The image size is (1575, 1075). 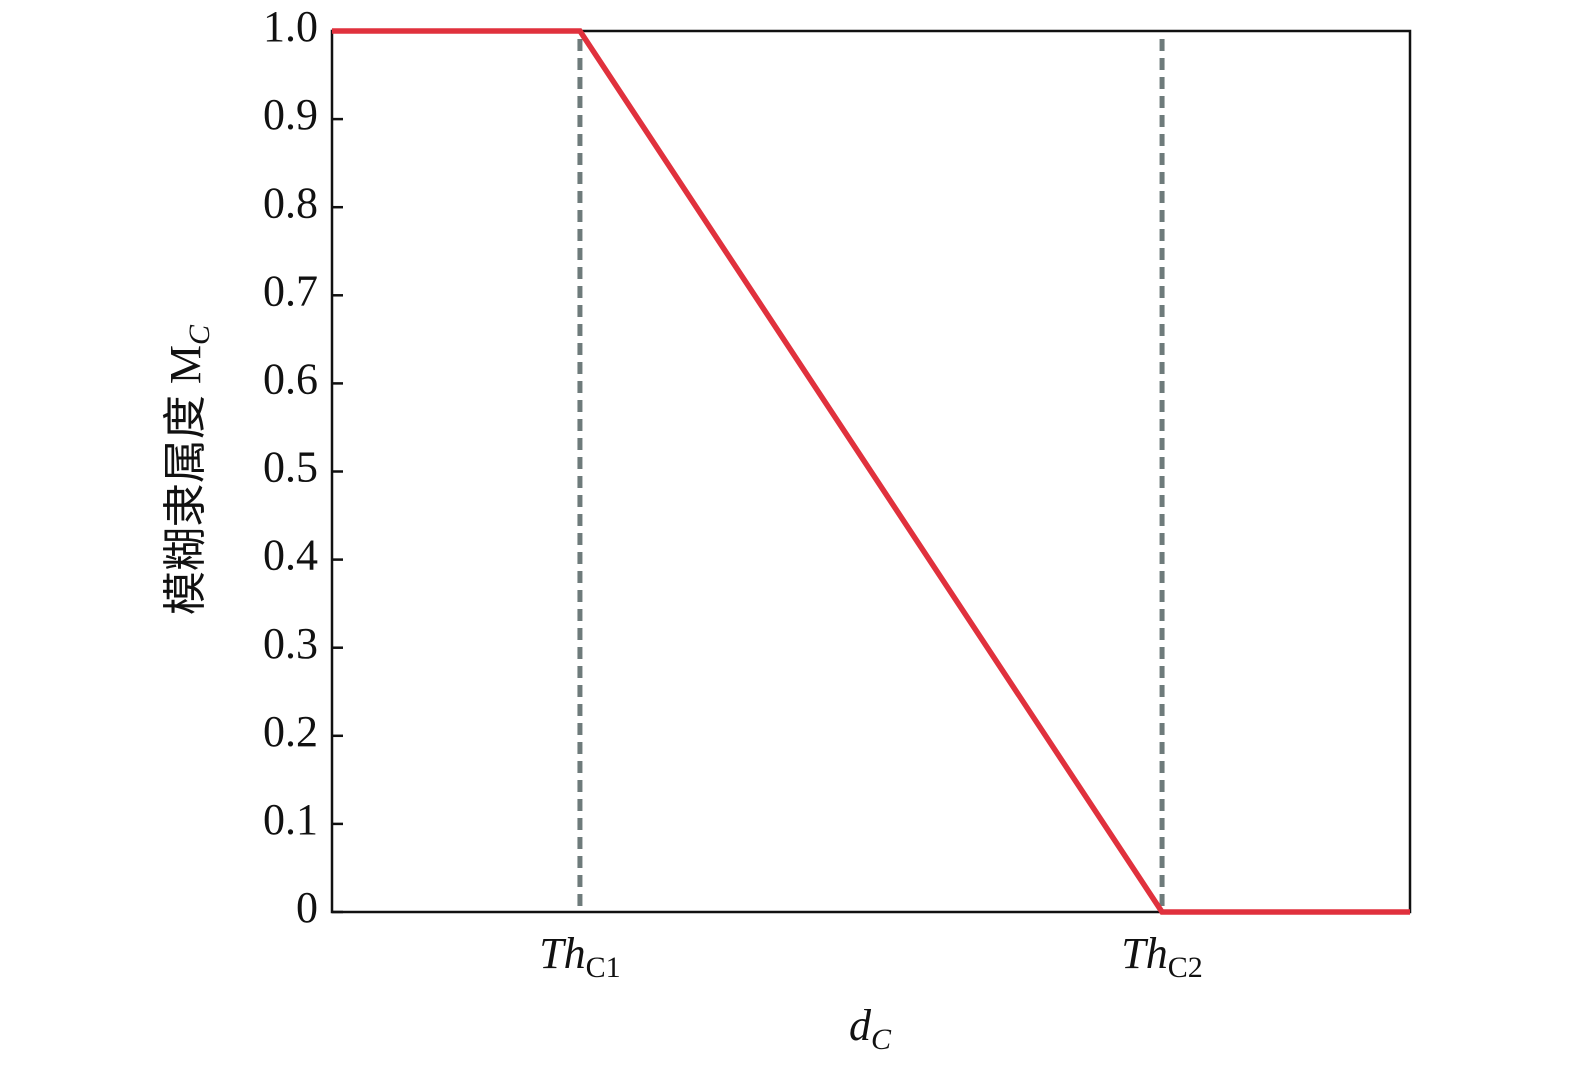 What do you see at coordinates (1185, 967) in the screenshot?
I see `x-tick-label-sub: C2` at bounding box center [1185, 967].